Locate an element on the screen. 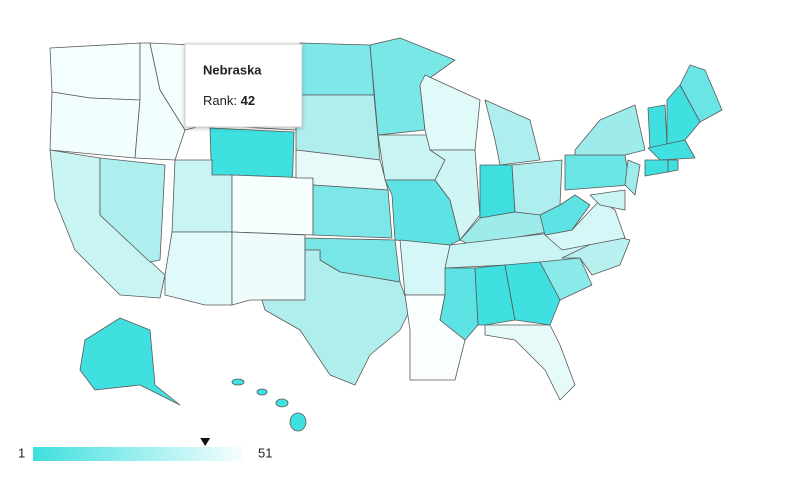 This screenshot has height=481, width=792. tooltip: Nebraska Rank: 42 is located at coordinates (243, 85).